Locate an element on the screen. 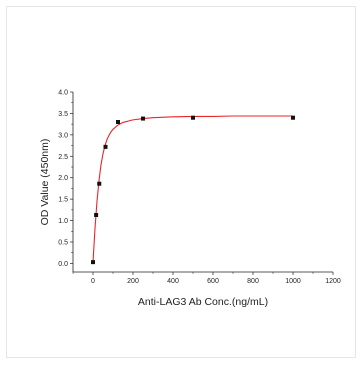  x-tick-label: 1000 is located at coordinates (293, 281).